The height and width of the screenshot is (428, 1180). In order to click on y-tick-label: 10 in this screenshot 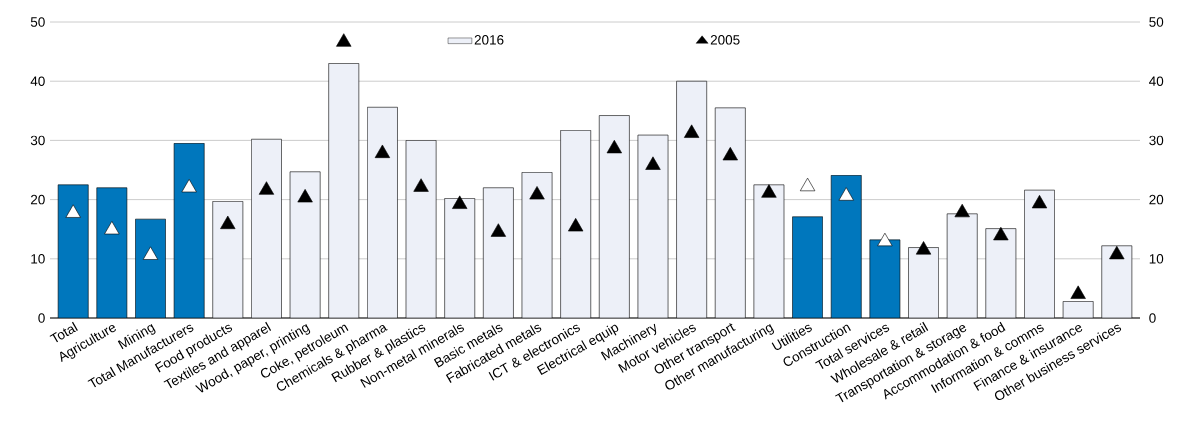, I will do `click(38, 259)`.